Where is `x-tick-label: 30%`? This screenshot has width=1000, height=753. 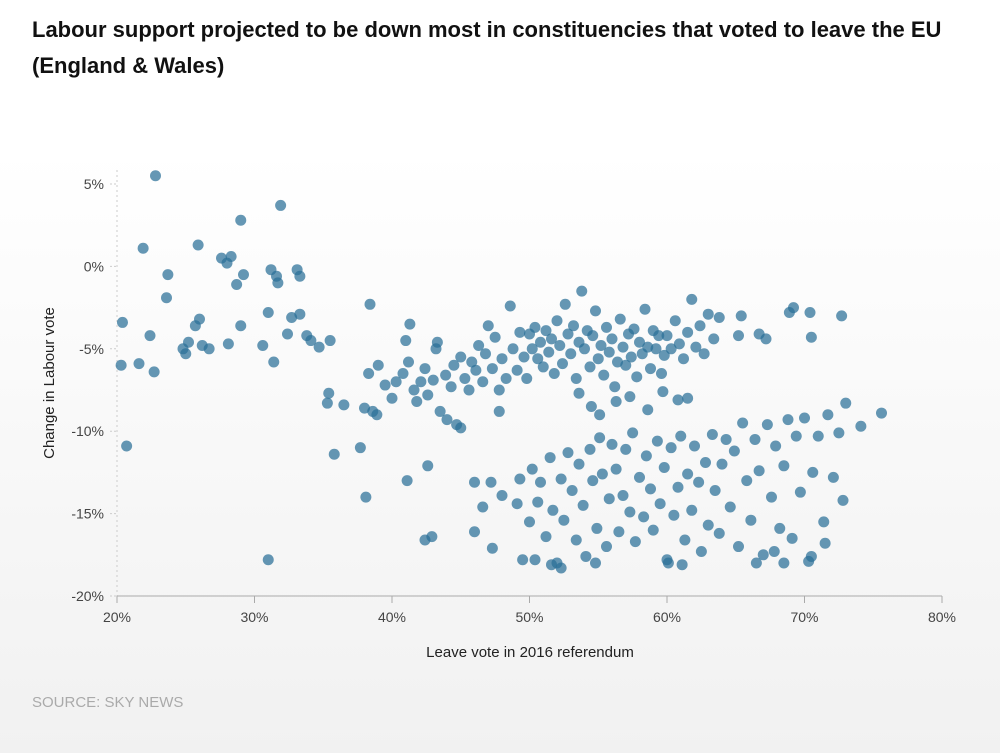 x-tick-label: 30% is located at coordinates (254, 617).